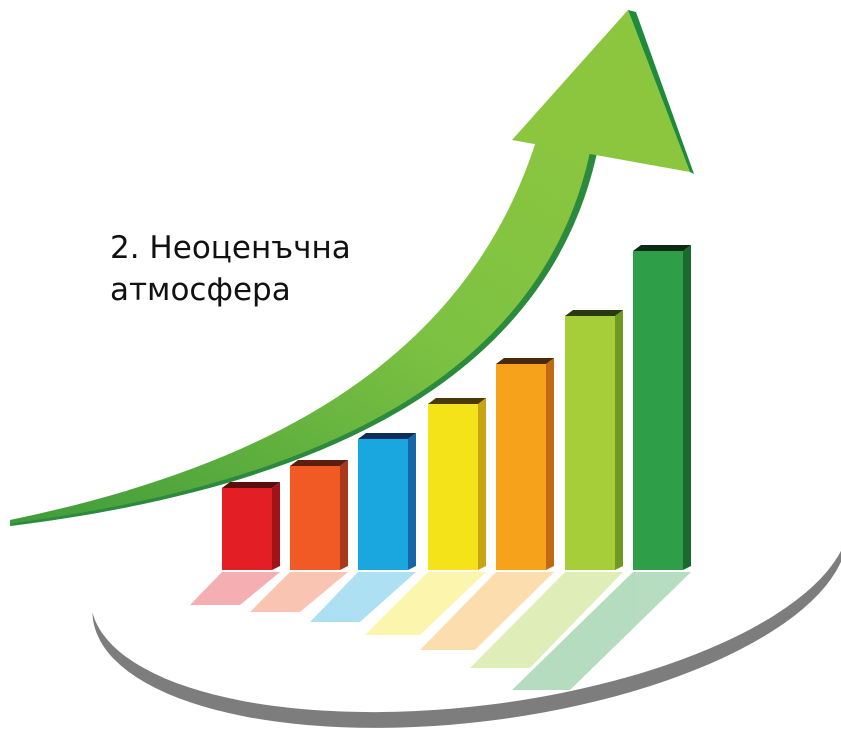  Describe the element at coordinates (440, 631) in the screenshot. I see `bar-reflections` at that location.